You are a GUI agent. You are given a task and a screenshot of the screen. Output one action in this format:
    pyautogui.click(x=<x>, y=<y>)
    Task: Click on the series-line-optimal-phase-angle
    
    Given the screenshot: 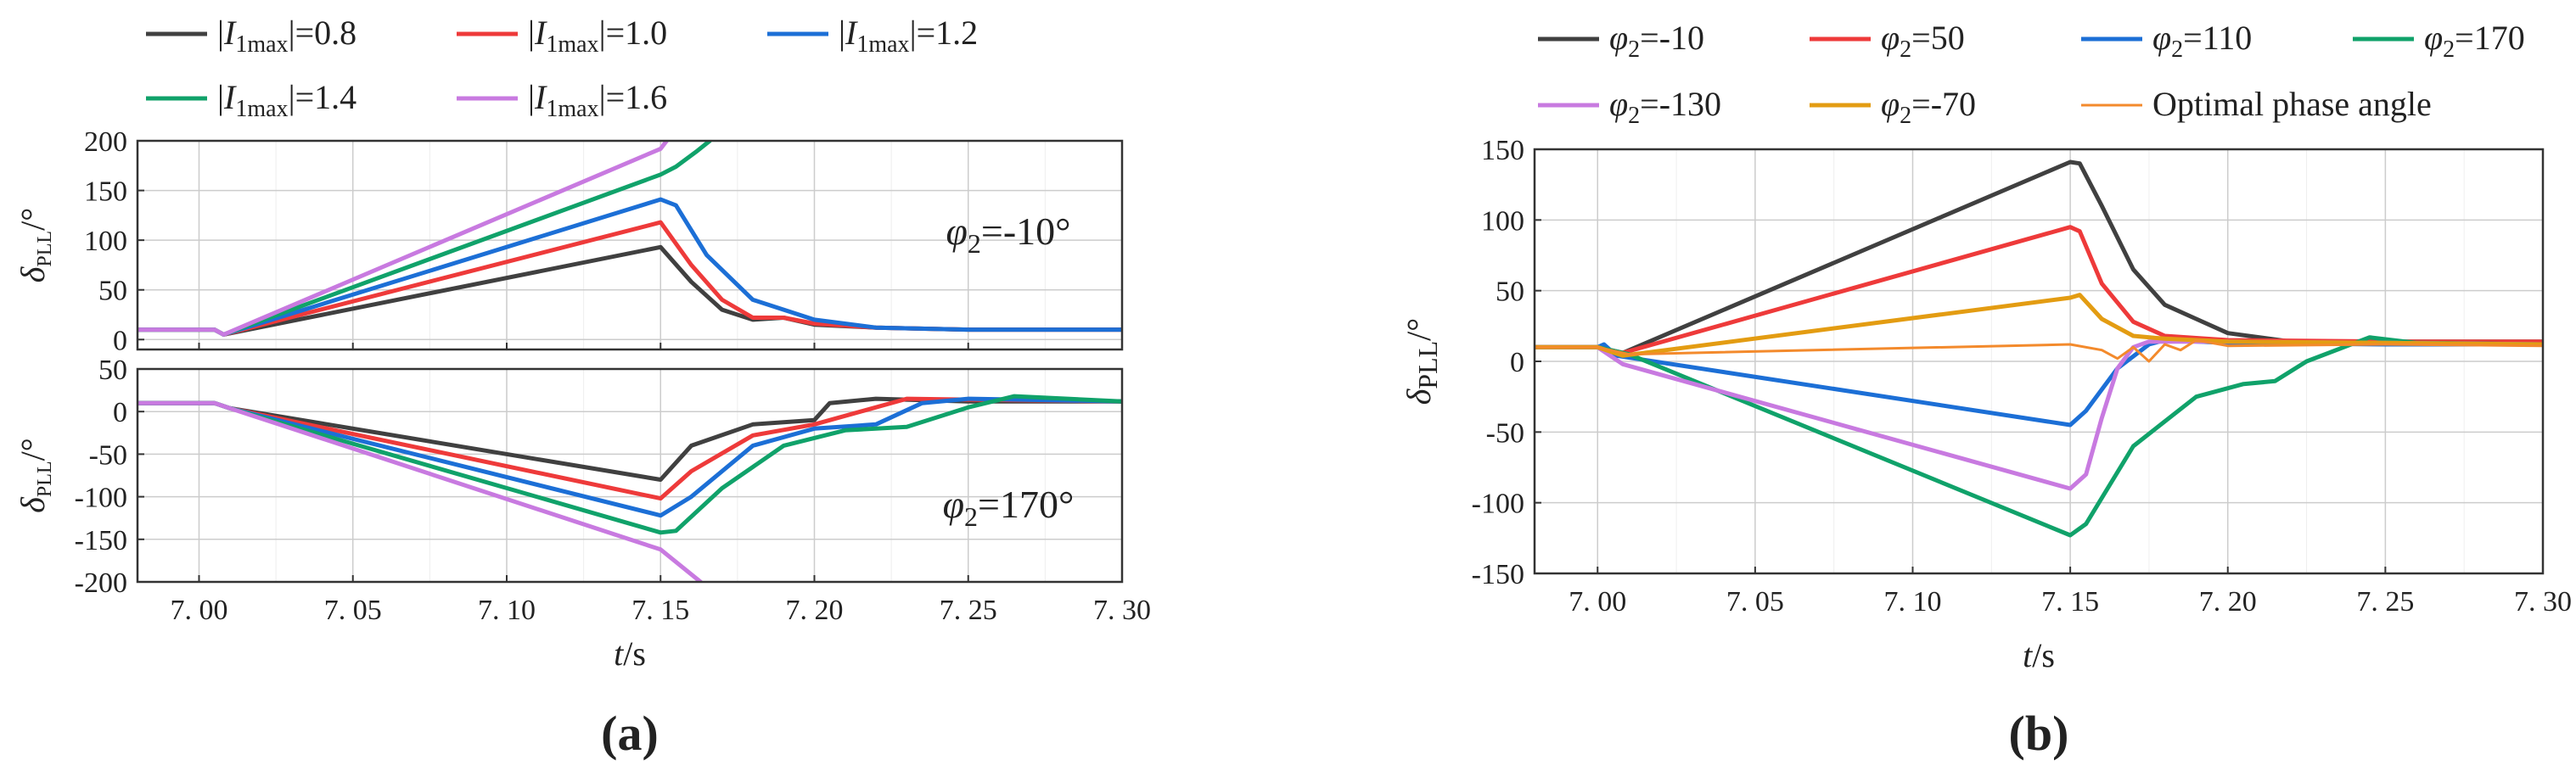 What is the action you would take?
    pyautogui.click(x=2039, y=350)
    